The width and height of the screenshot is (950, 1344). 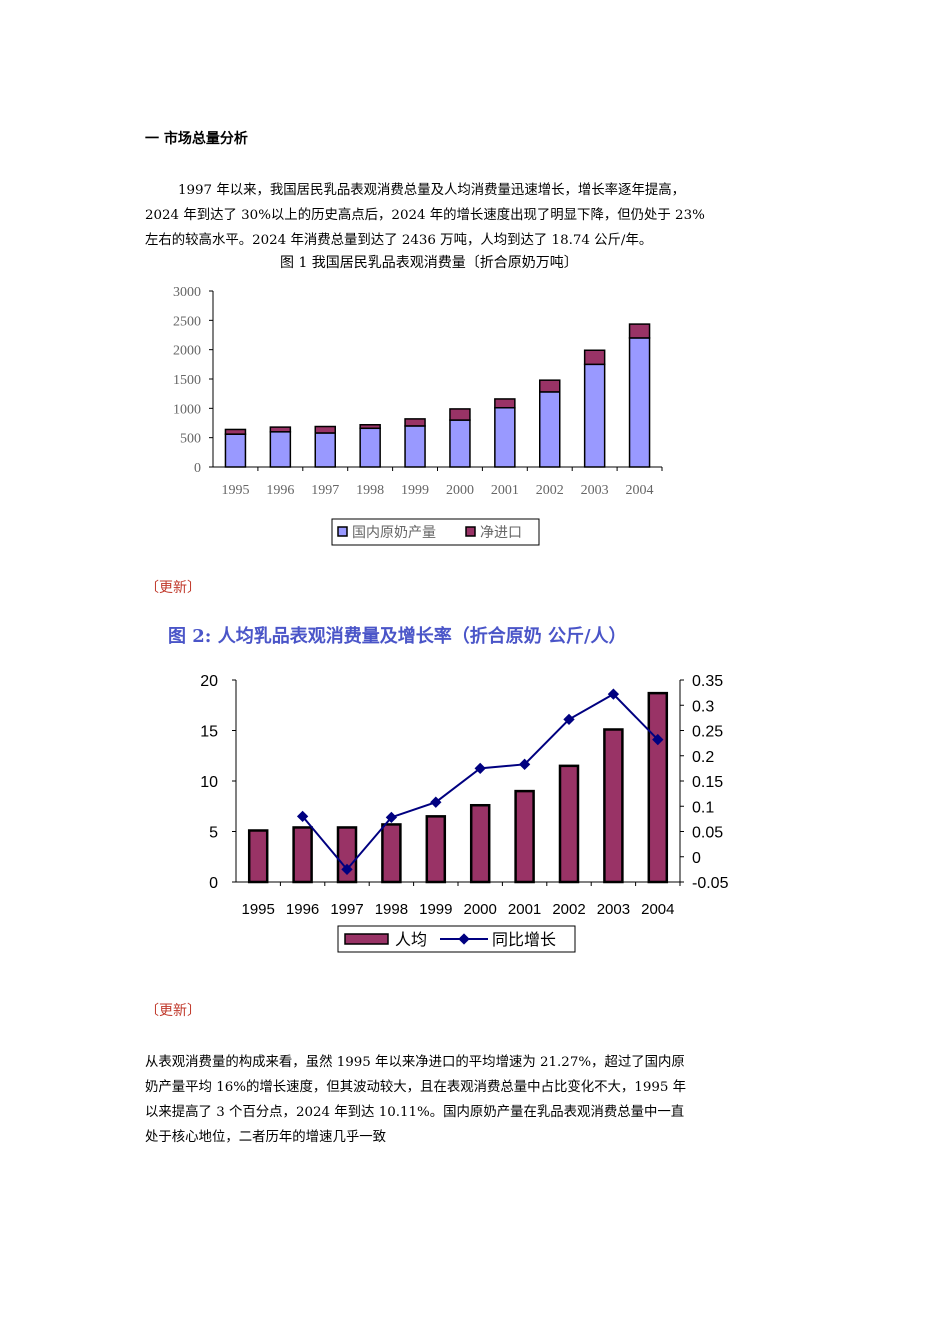 I want to click on y-tick-label: 2500, so click(x=187, y=321).